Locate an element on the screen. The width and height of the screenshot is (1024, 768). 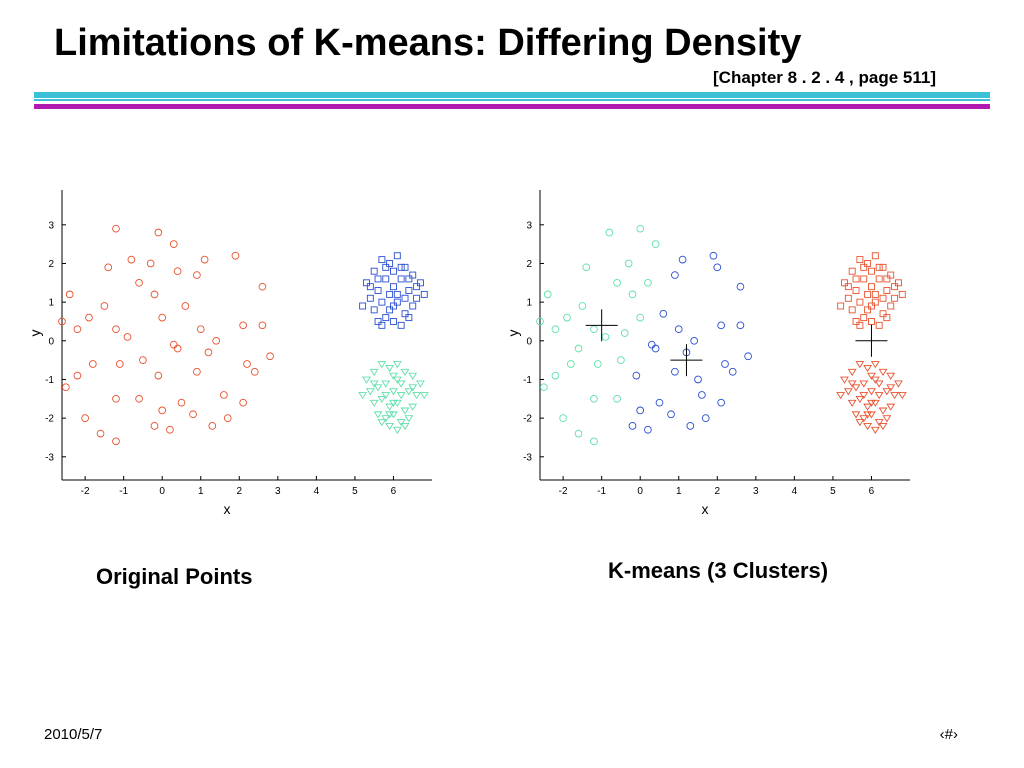
y-tick-label: 0 is located at coordinates (51, 341).